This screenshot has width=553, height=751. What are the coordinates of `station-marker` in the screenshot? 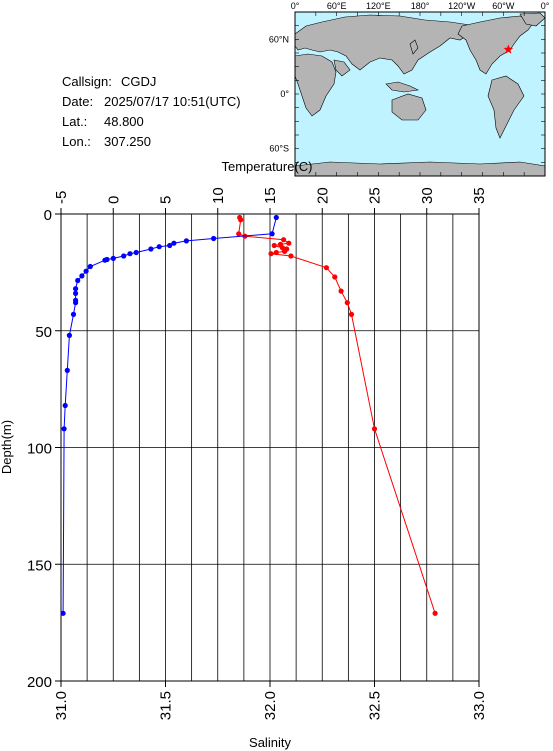 It's located at (508, 49).